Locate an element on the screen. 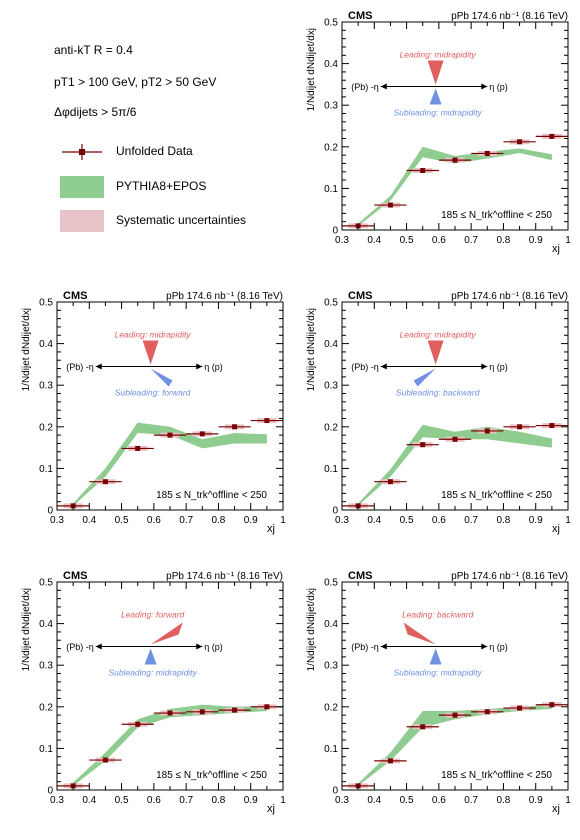 This screenshot has width=580, height=840. y-tick-label: 0.2 is located at coordinates (331, 427).